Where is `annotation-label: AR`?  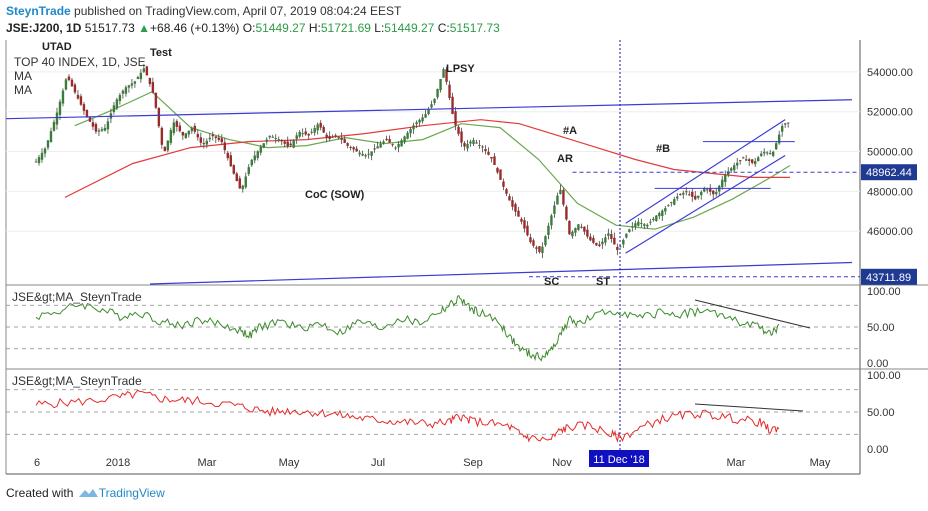
annotation-label: AR is located at coordinates (565, 159).